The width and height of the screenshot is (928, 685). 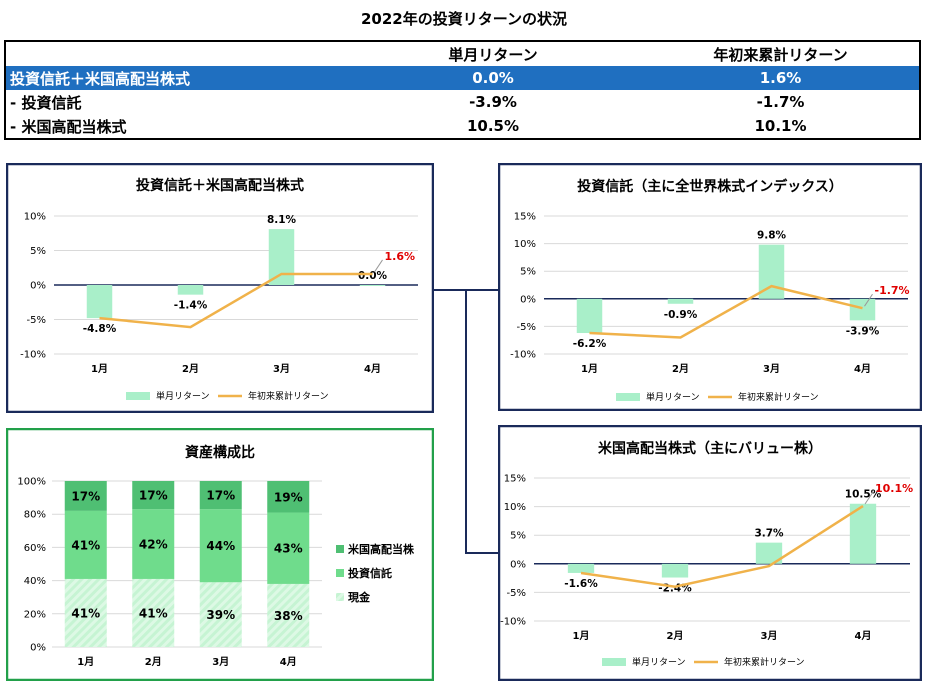 I want to click on segment-data-label: 39%, so click(x=220, y=615).